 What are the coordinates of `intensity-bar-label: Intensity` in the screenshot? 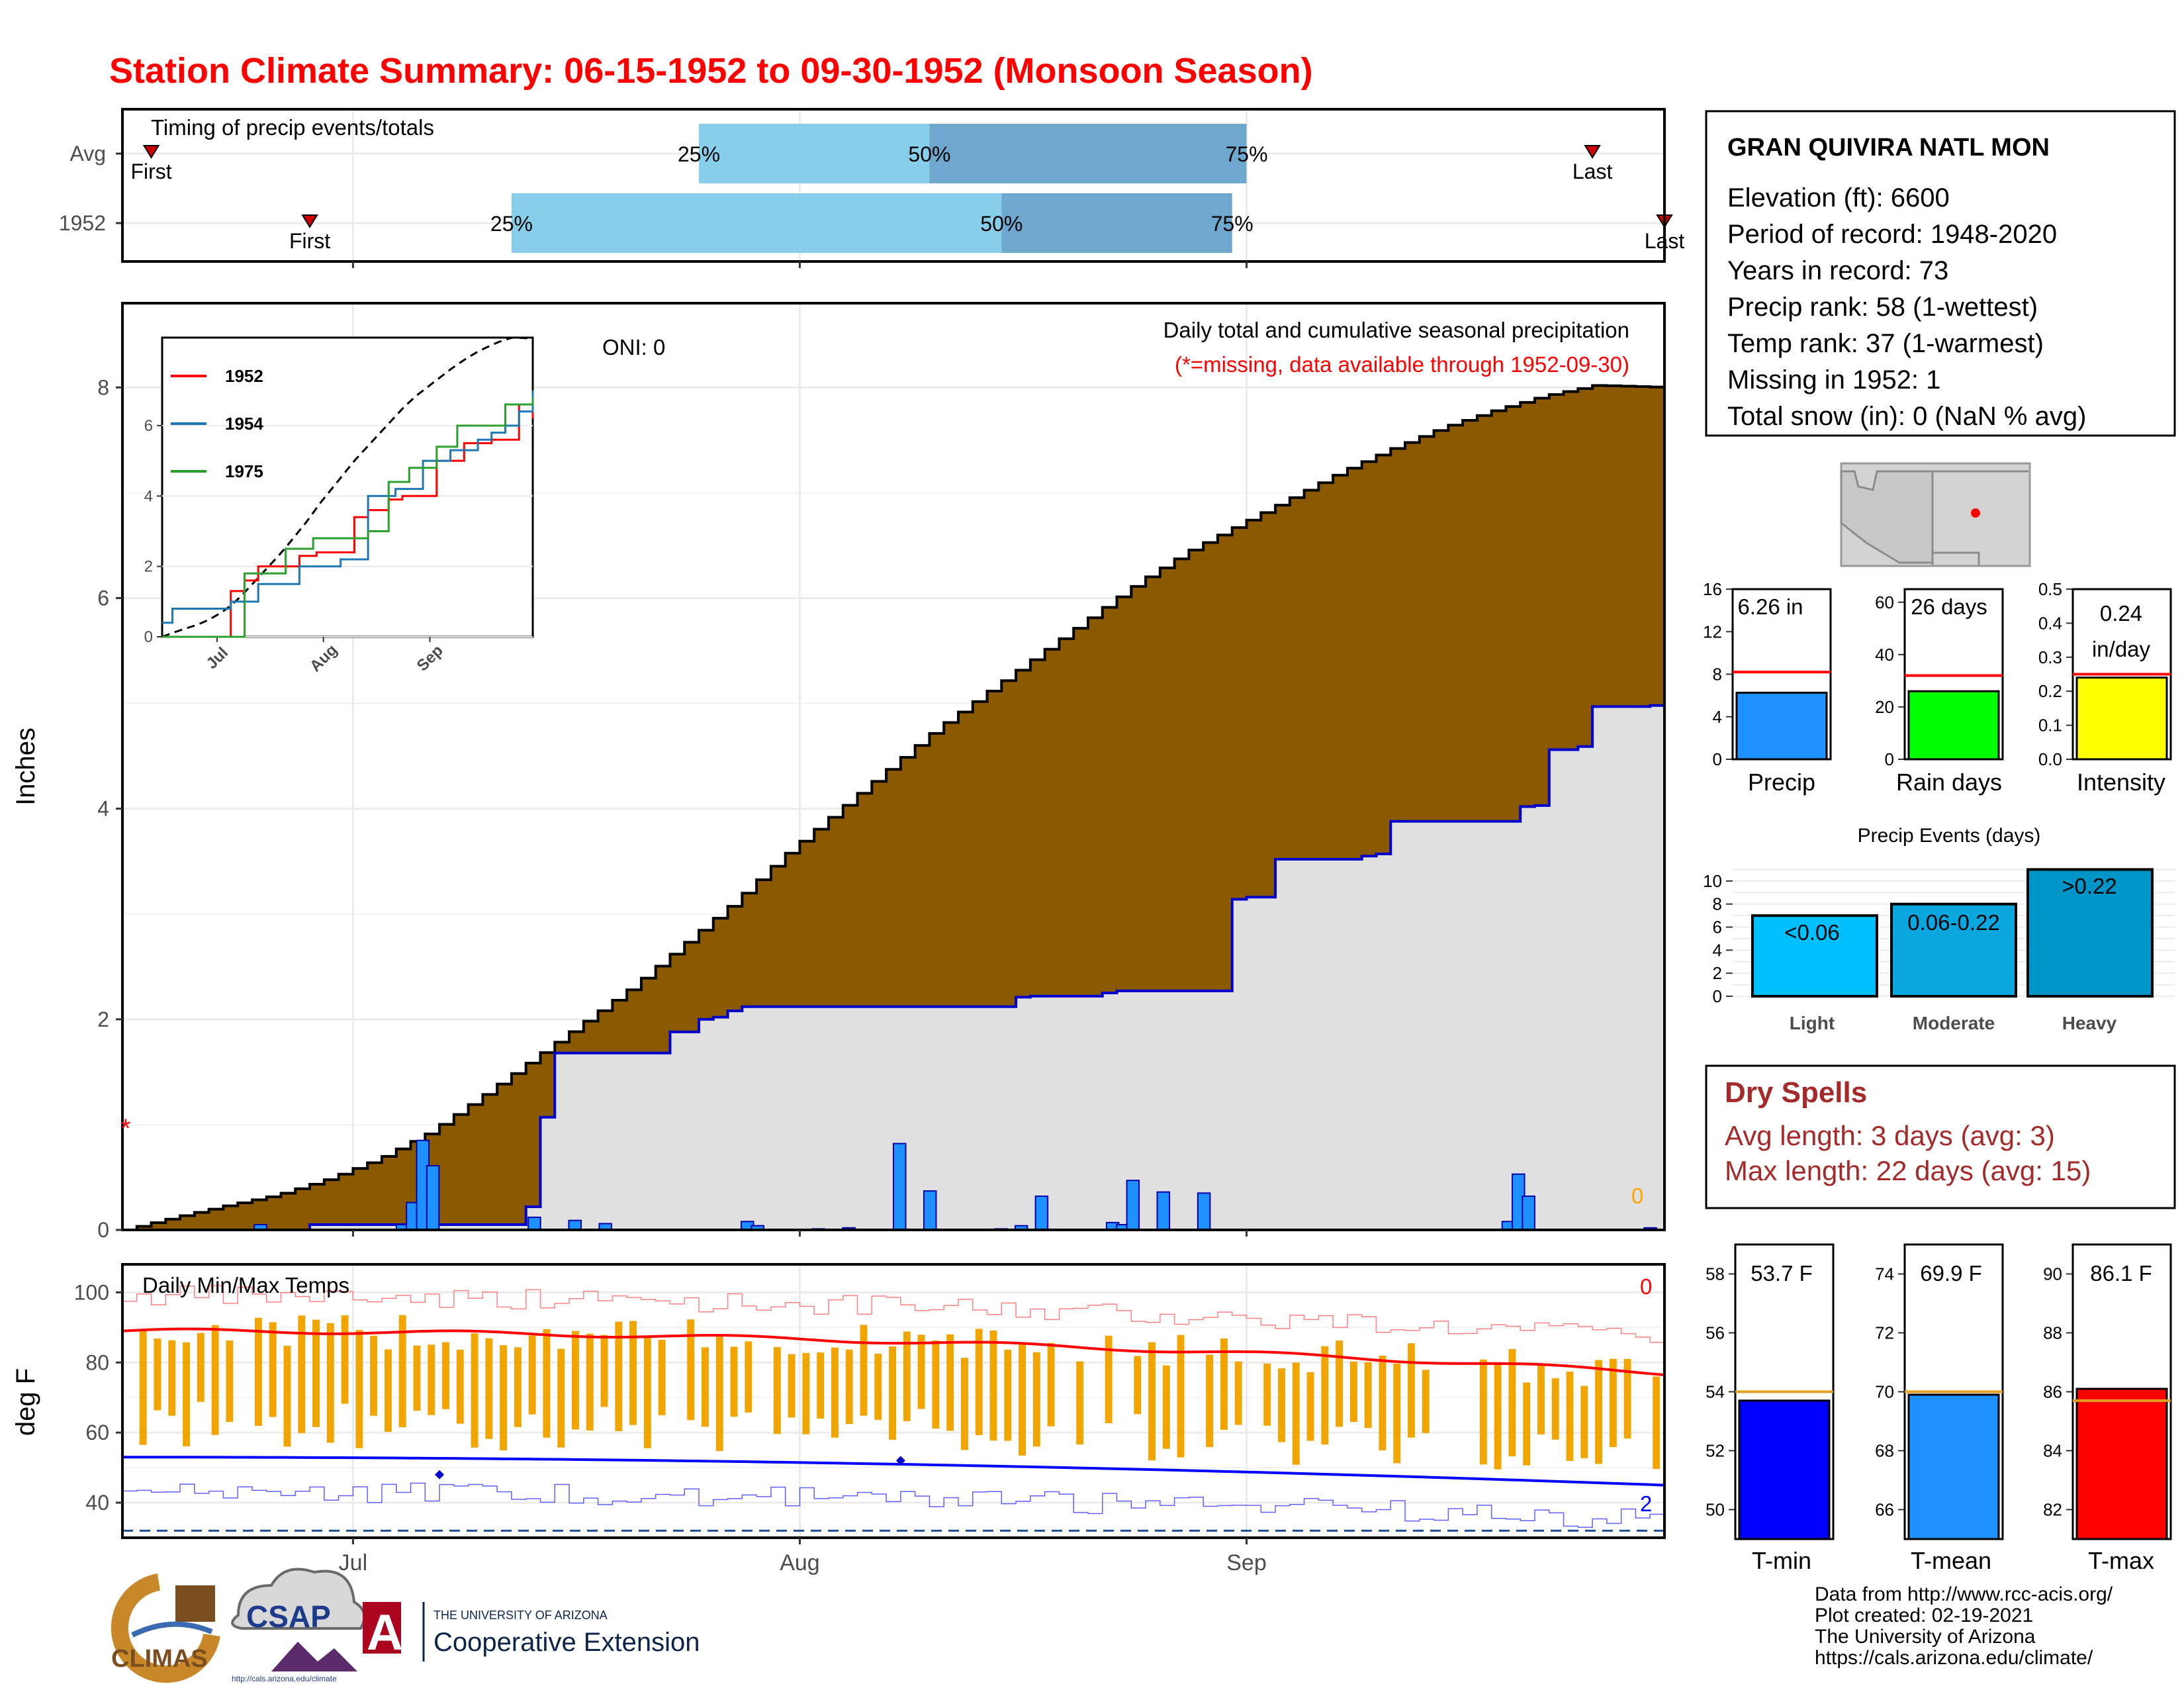 It's located at (2121, 782).